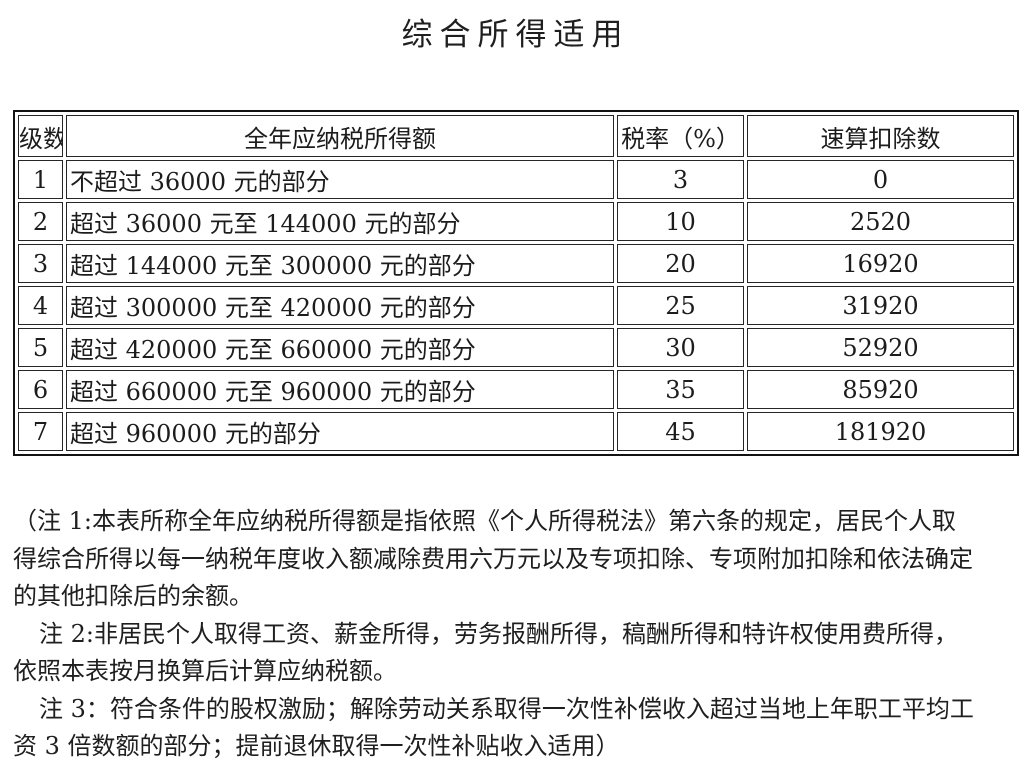 The height and width of the screenshot is (783, 1031). What do you see at coordinates (40, 347) in the screenshot?
I see `cell-level: 5` at bounding box center [40, 347].